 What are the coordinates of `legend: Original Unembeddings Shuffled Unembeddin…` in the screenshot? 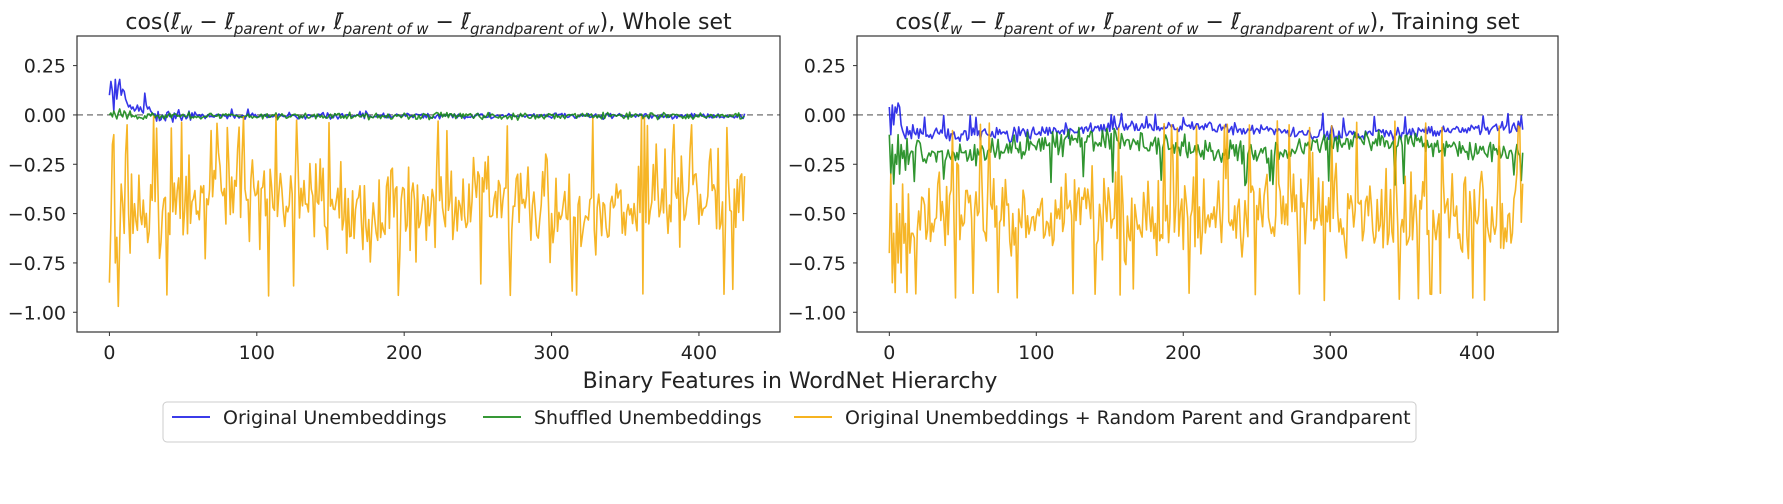 It's located at (789, 422).